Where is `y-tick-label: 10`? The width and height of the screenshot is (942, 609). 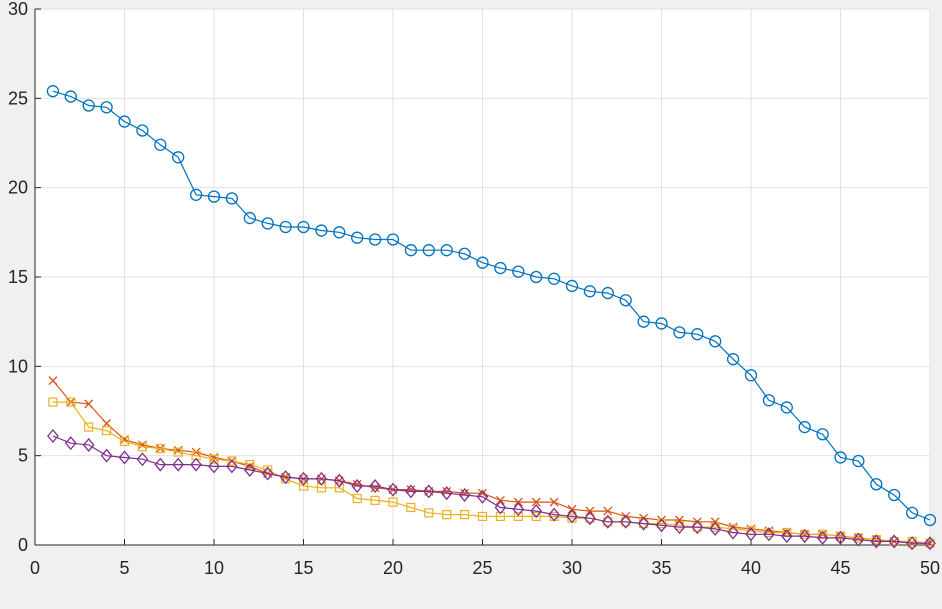
y-tick-label: 10 is located at coordinates (18, 366).